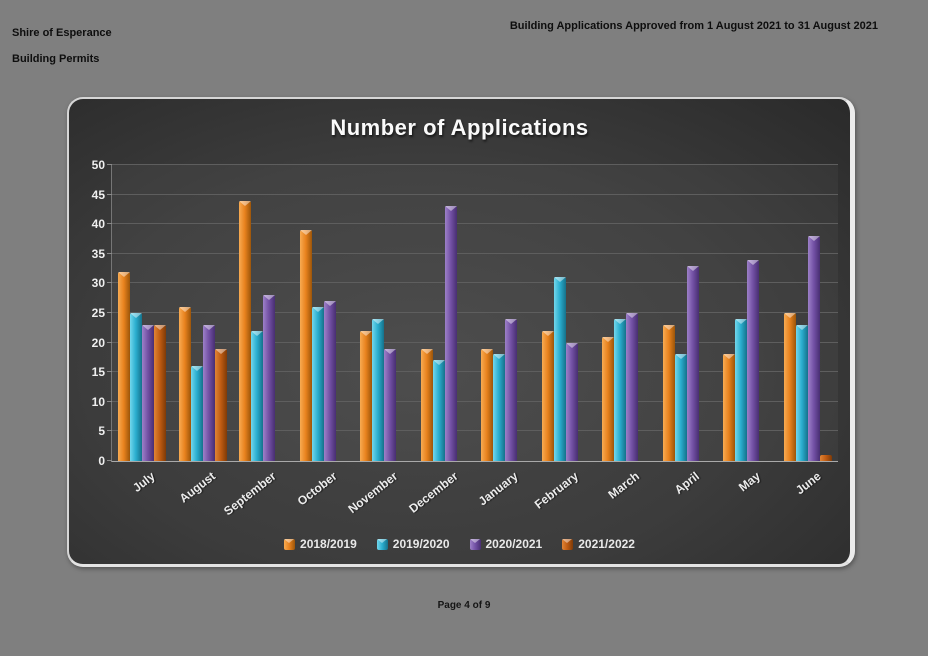 The image size is (928, 656). I want to click on bar-group-april, so click(687, 313).